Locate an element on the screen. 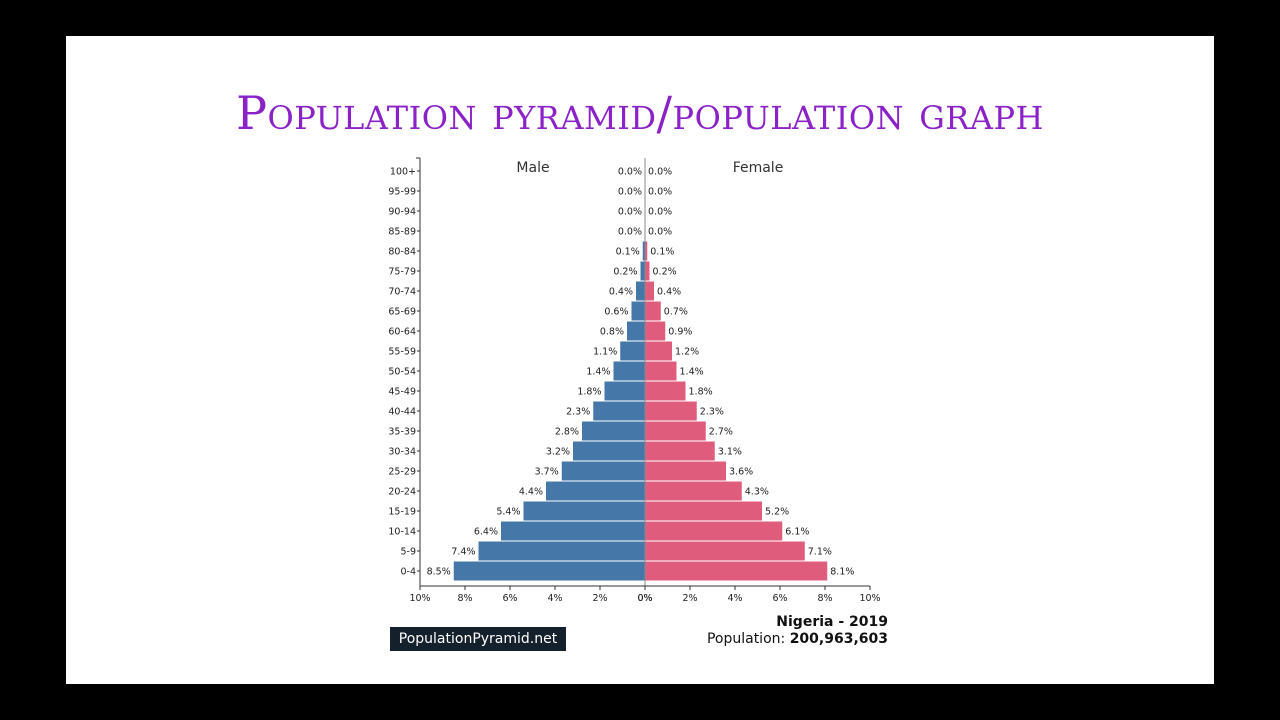 The height and width of the screenshot is (720, 1280). population-label: Population: is located at coordinates (746, 639).